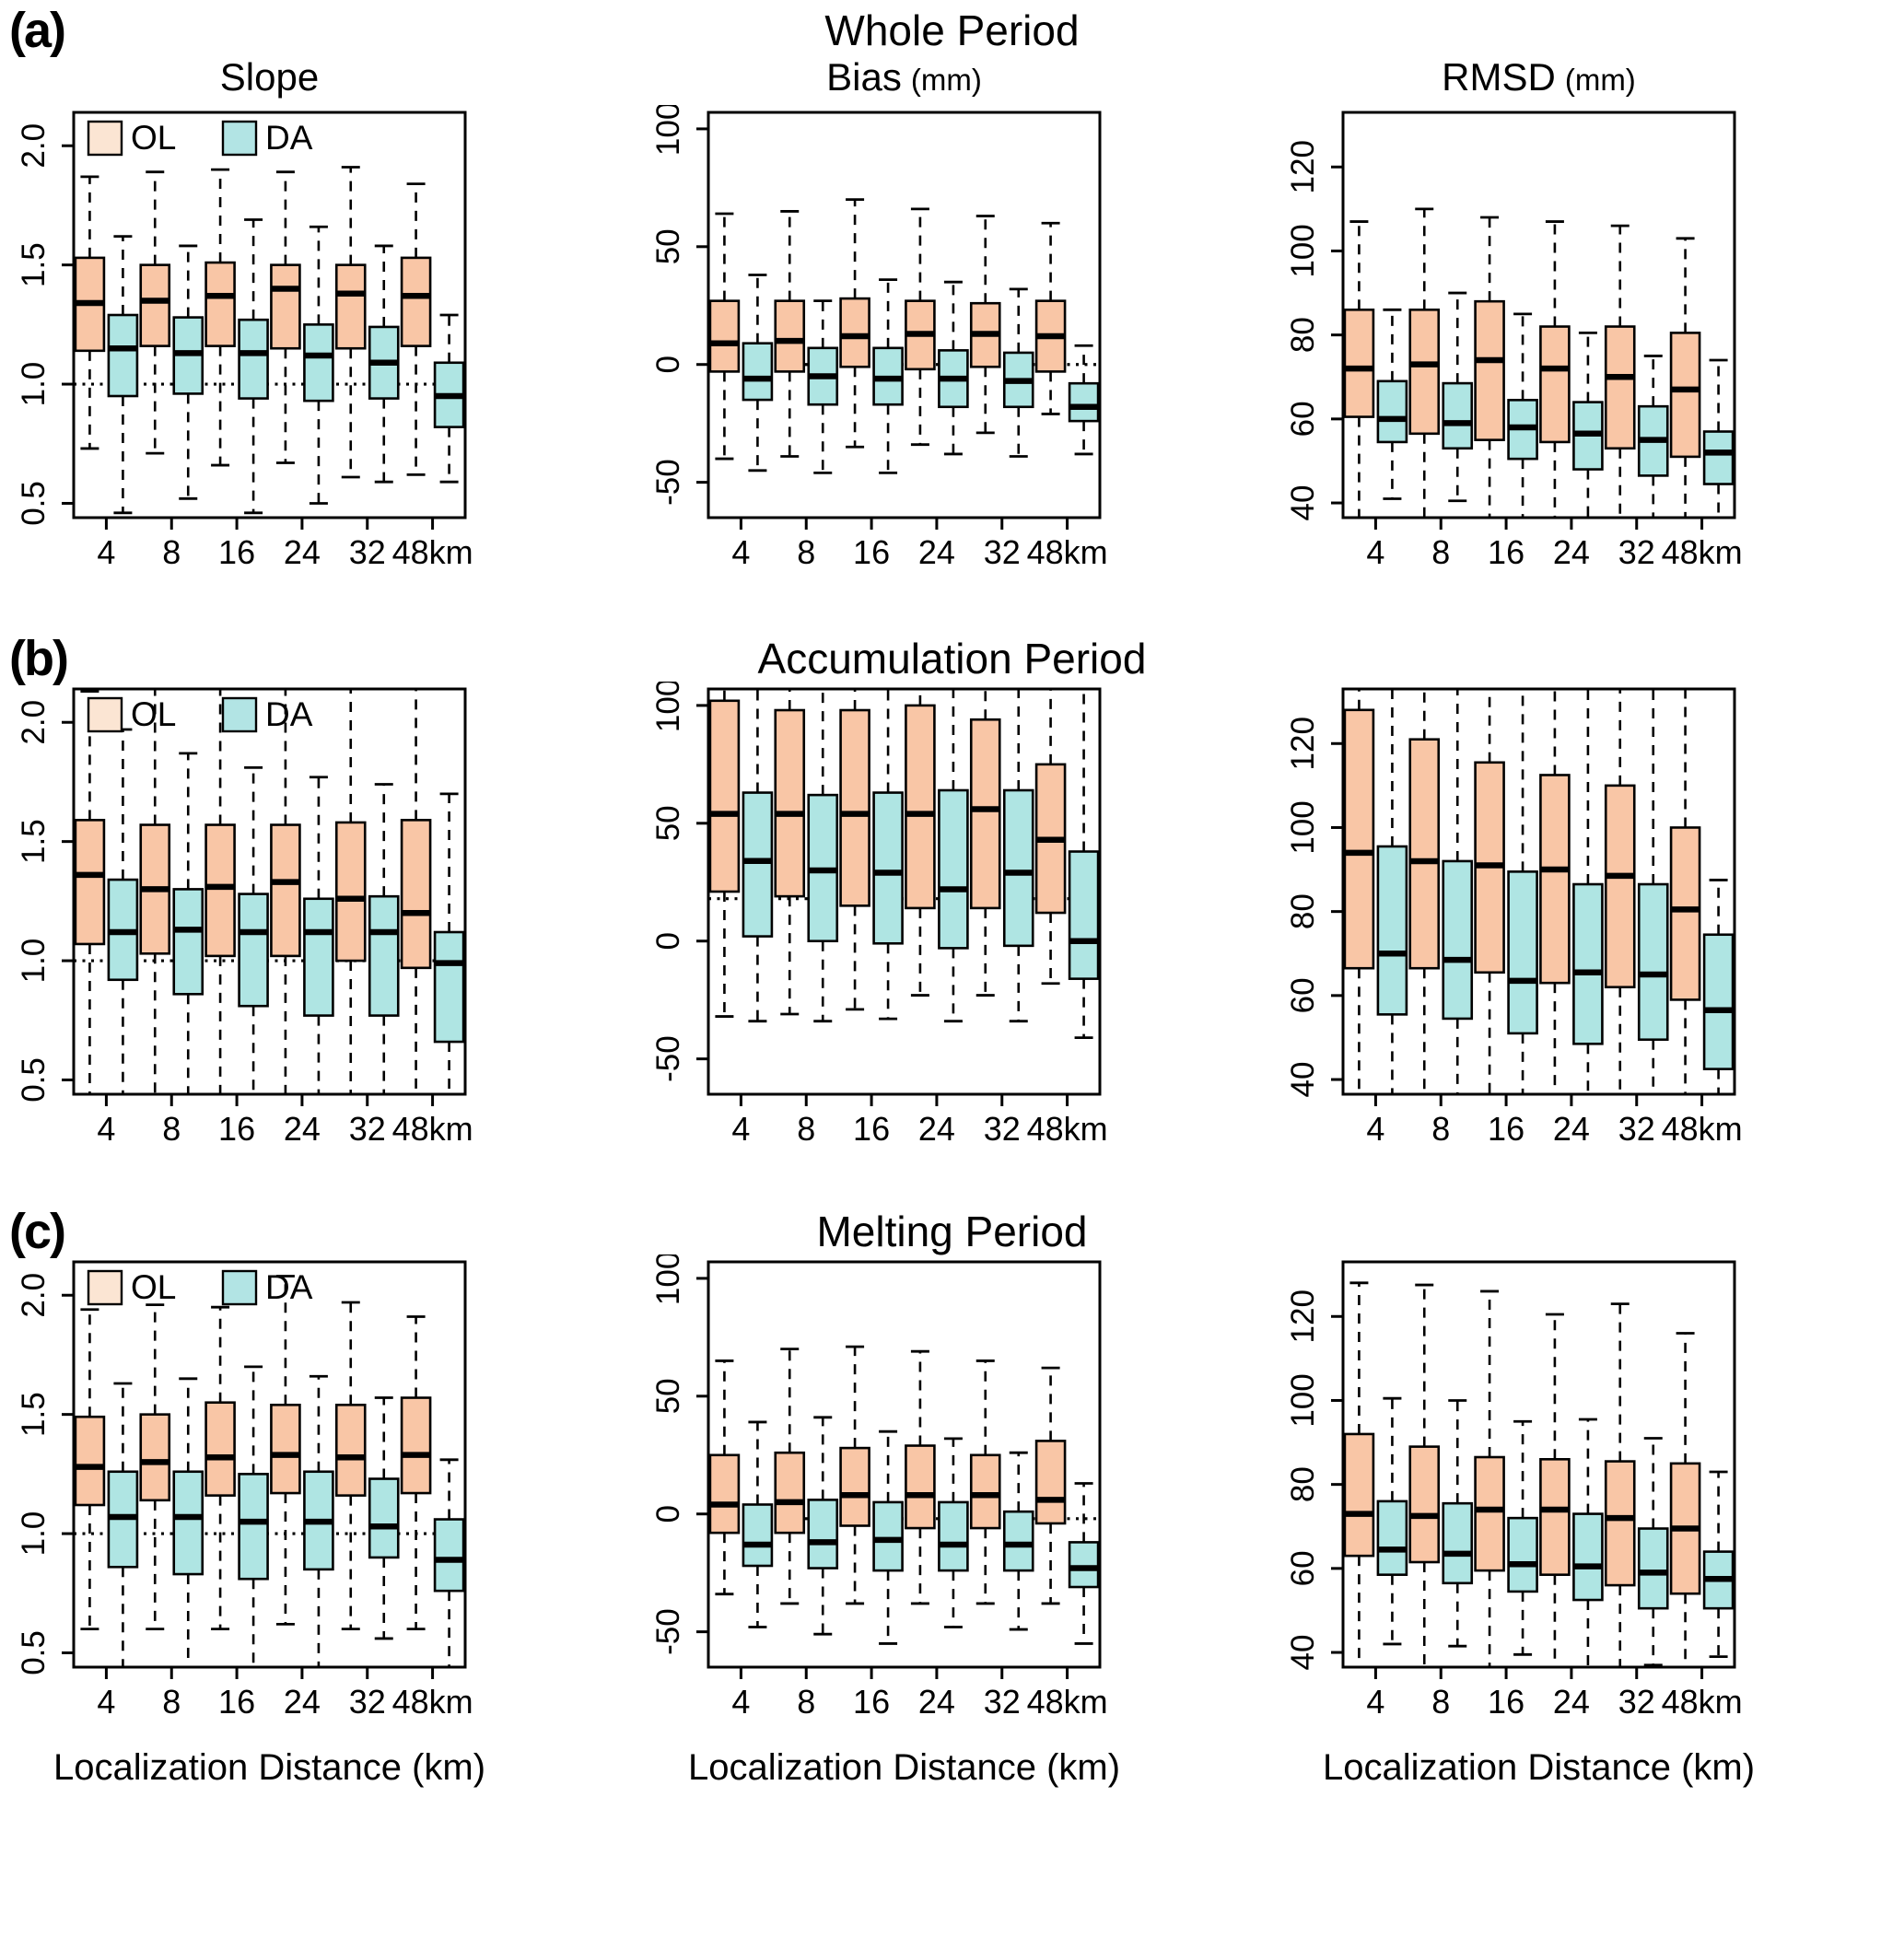 The image size is (1904, 1937). I want to click on legend-swatch-ol, so click(105, 714).